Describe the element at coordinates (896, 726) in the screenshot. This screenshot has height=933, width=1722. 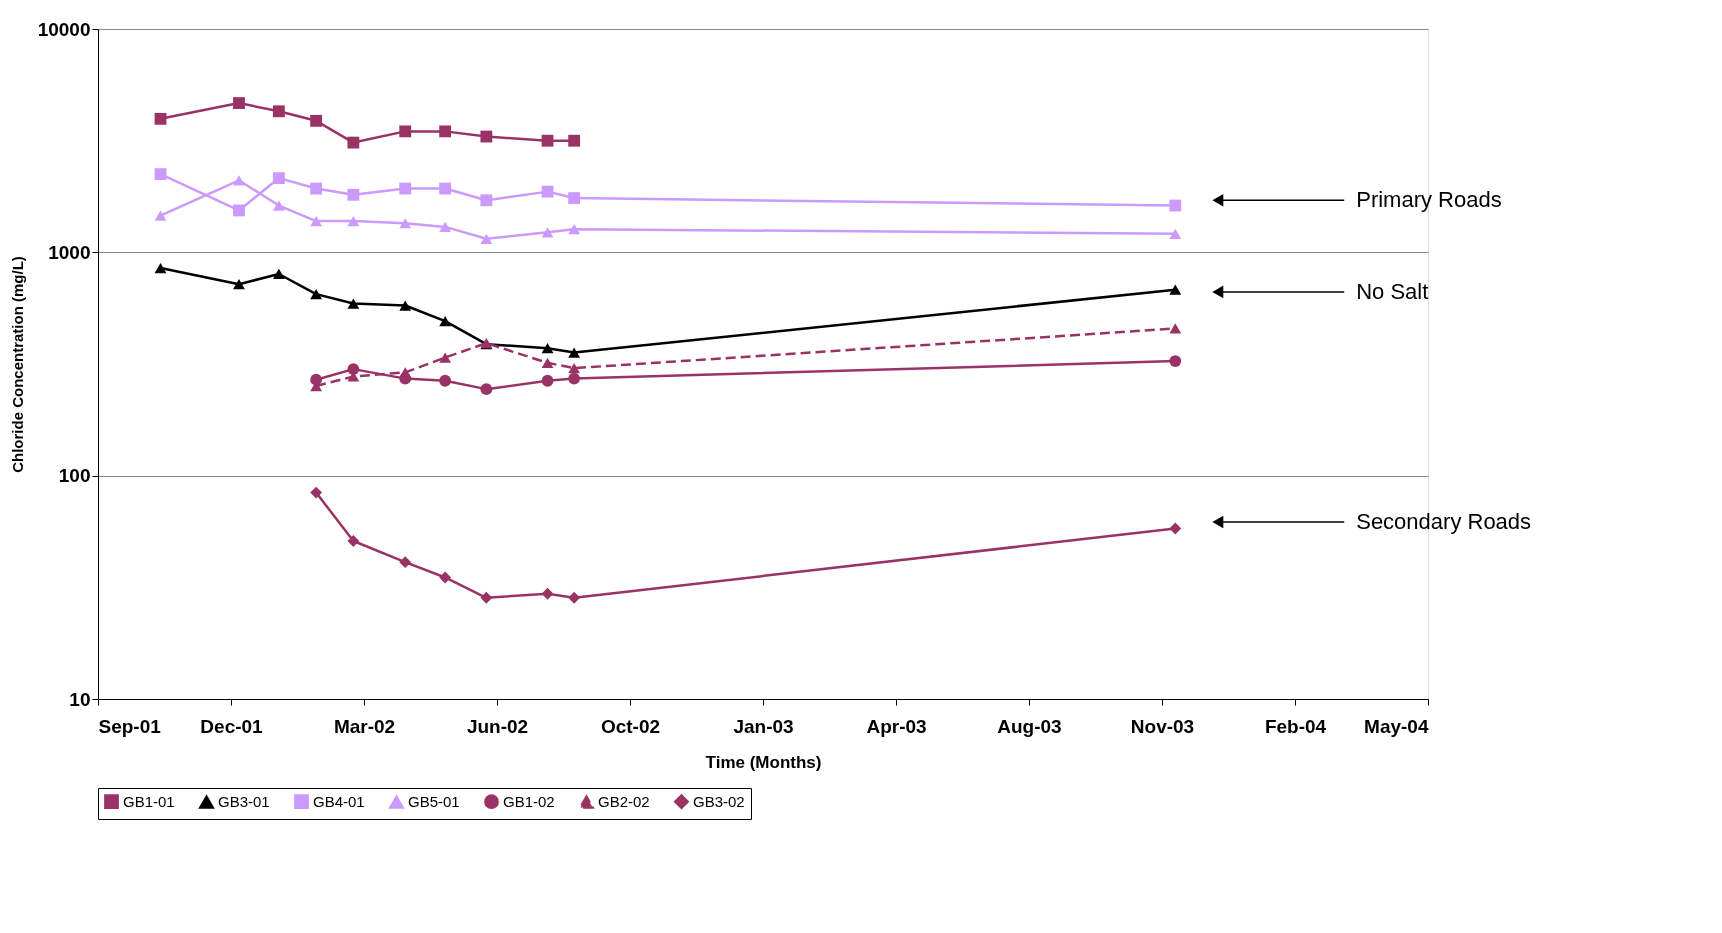
I see `x-tick-label: Apr-03` at that location.